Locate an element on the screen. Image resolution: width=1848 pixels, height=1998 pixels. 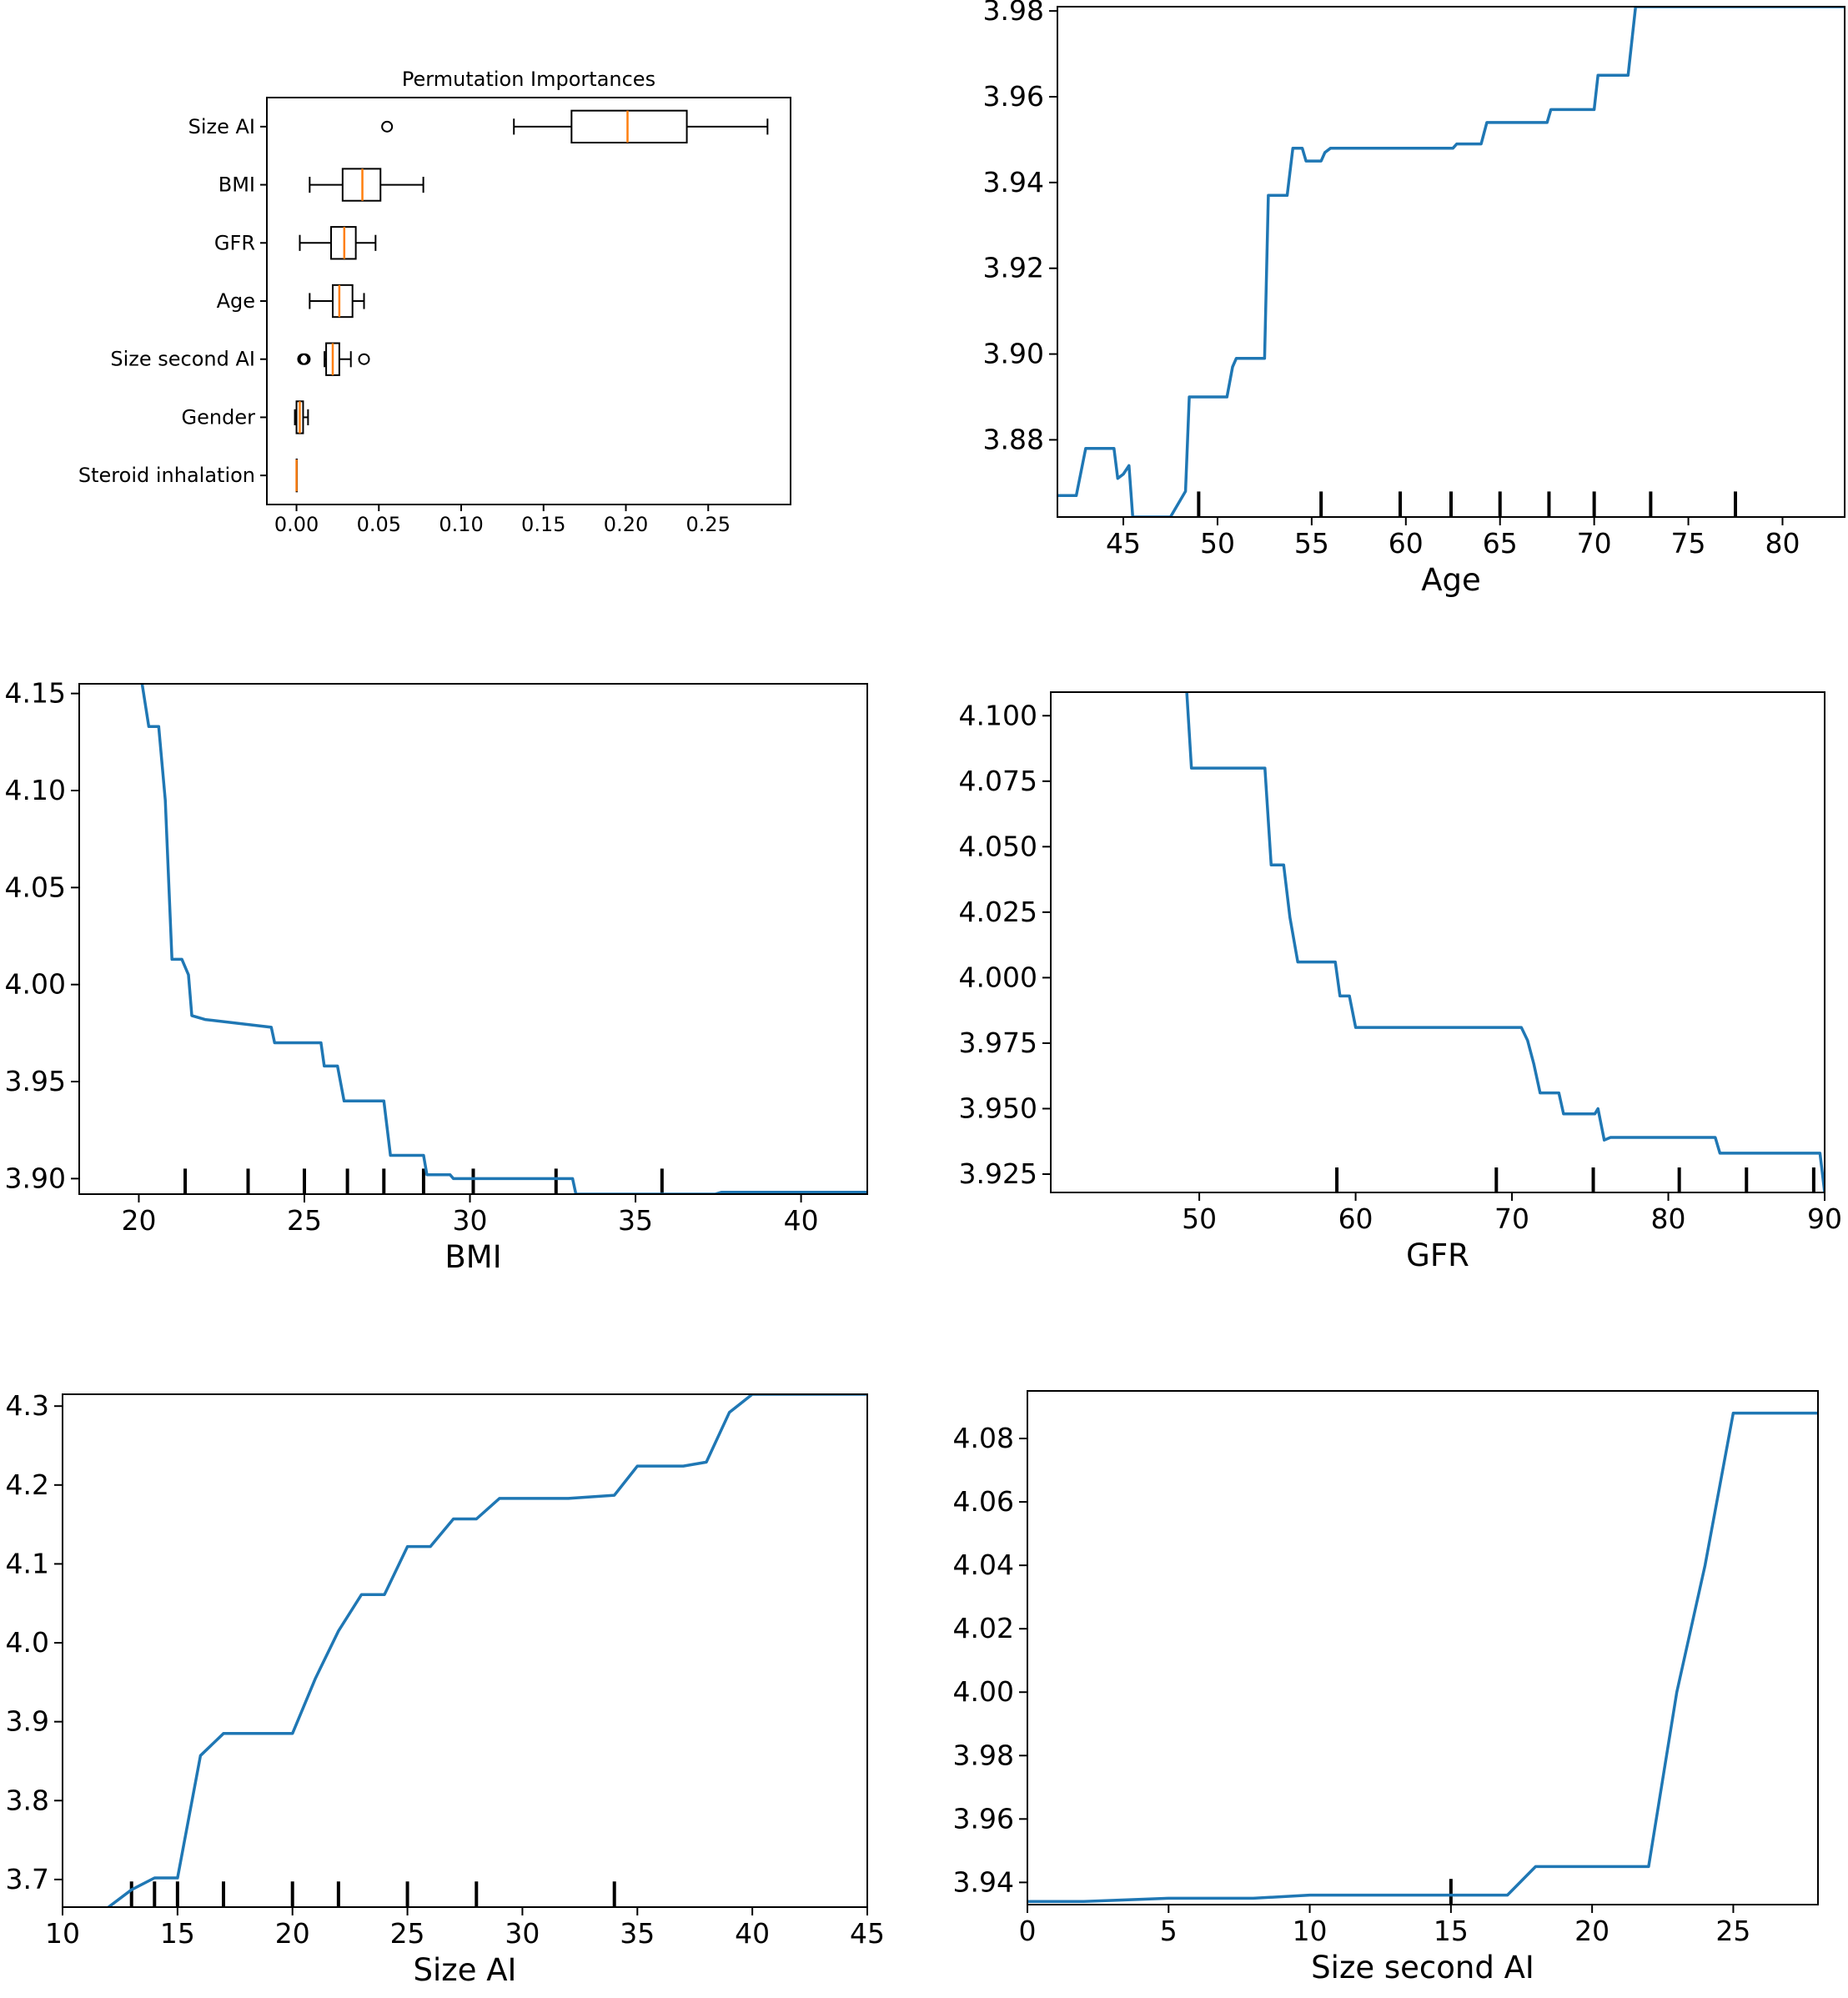
y-tick-label: 3.94 is located at coordinates (1013, 182).